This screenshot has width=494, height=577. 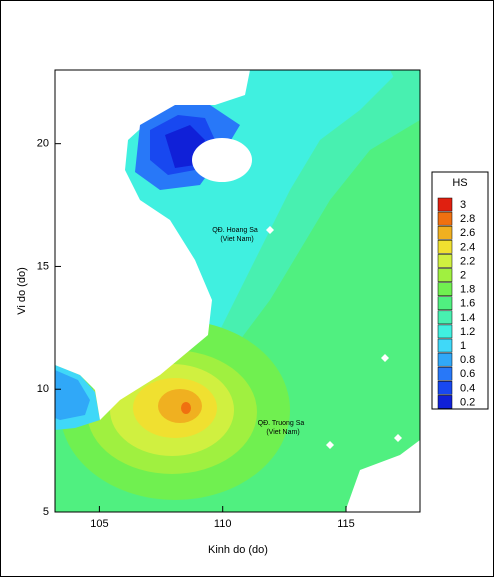 What do you see at coordinates (235, 230) in the screenshot?
I see `annotation: QĐ. Hoang Sa` at bounding box center [235, 230].